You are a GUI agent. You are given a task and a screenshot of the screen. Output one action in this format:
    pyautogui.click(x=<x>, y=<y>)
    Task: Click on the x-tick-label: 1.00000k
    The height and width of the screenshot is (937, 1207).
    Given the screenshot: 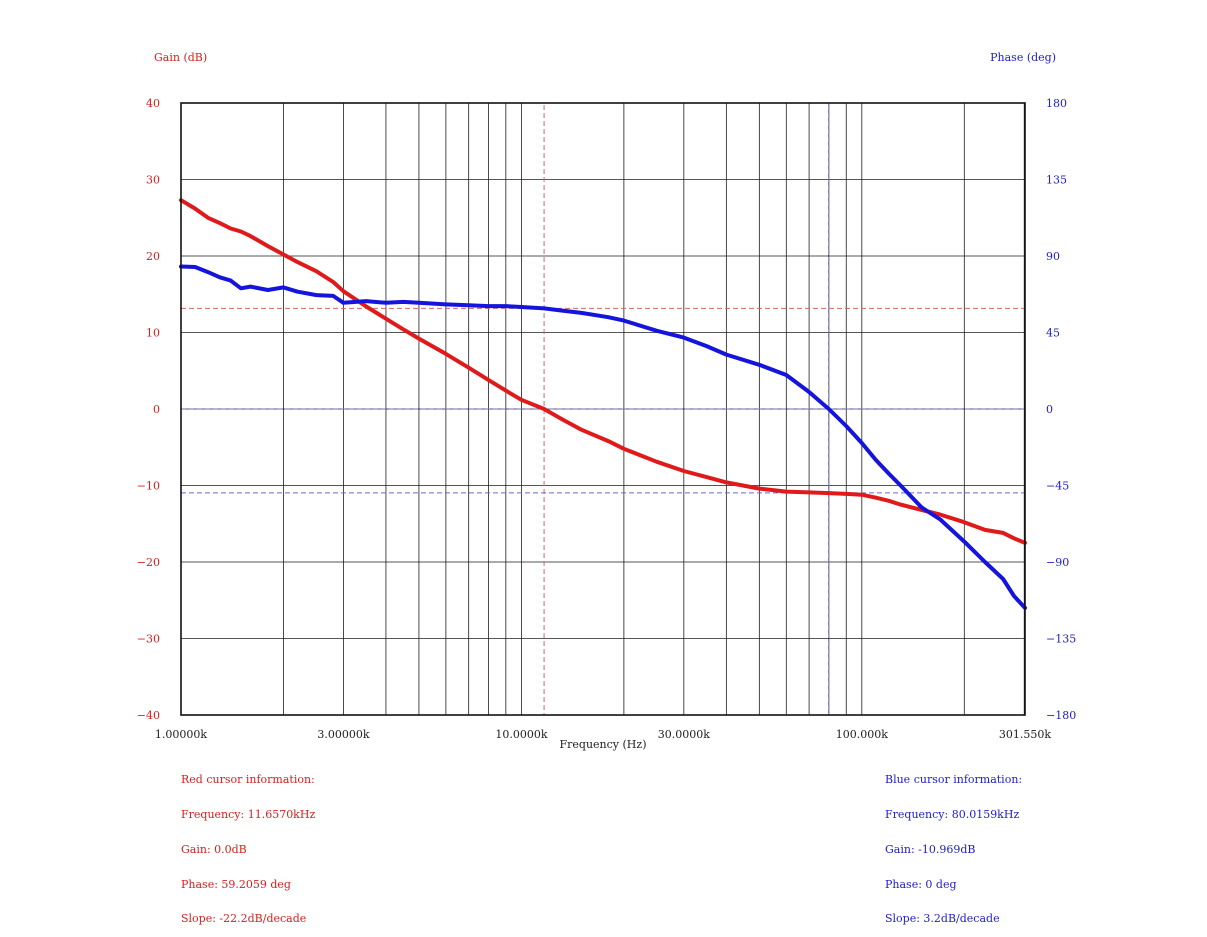 What is the action you would take?
    pyautogui.click(x=181, y=734)
    